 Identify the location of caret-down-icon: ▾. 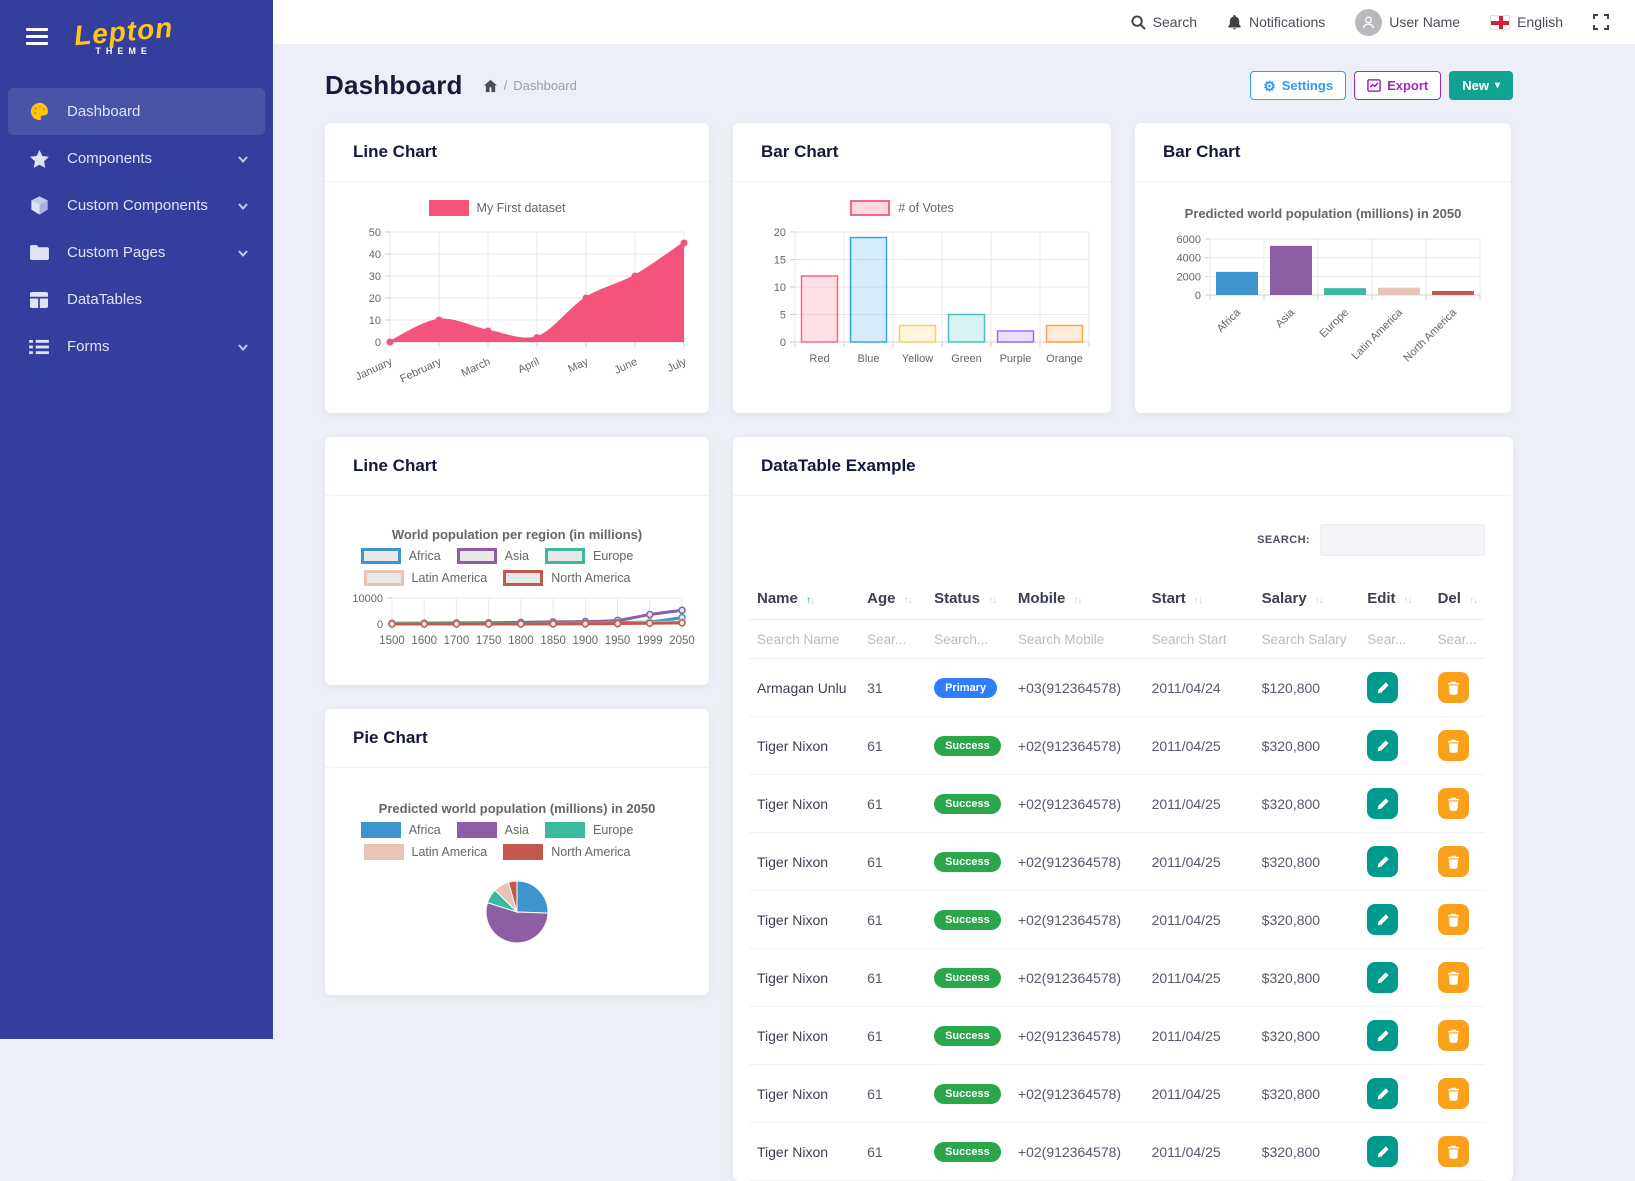
(1497, 86).